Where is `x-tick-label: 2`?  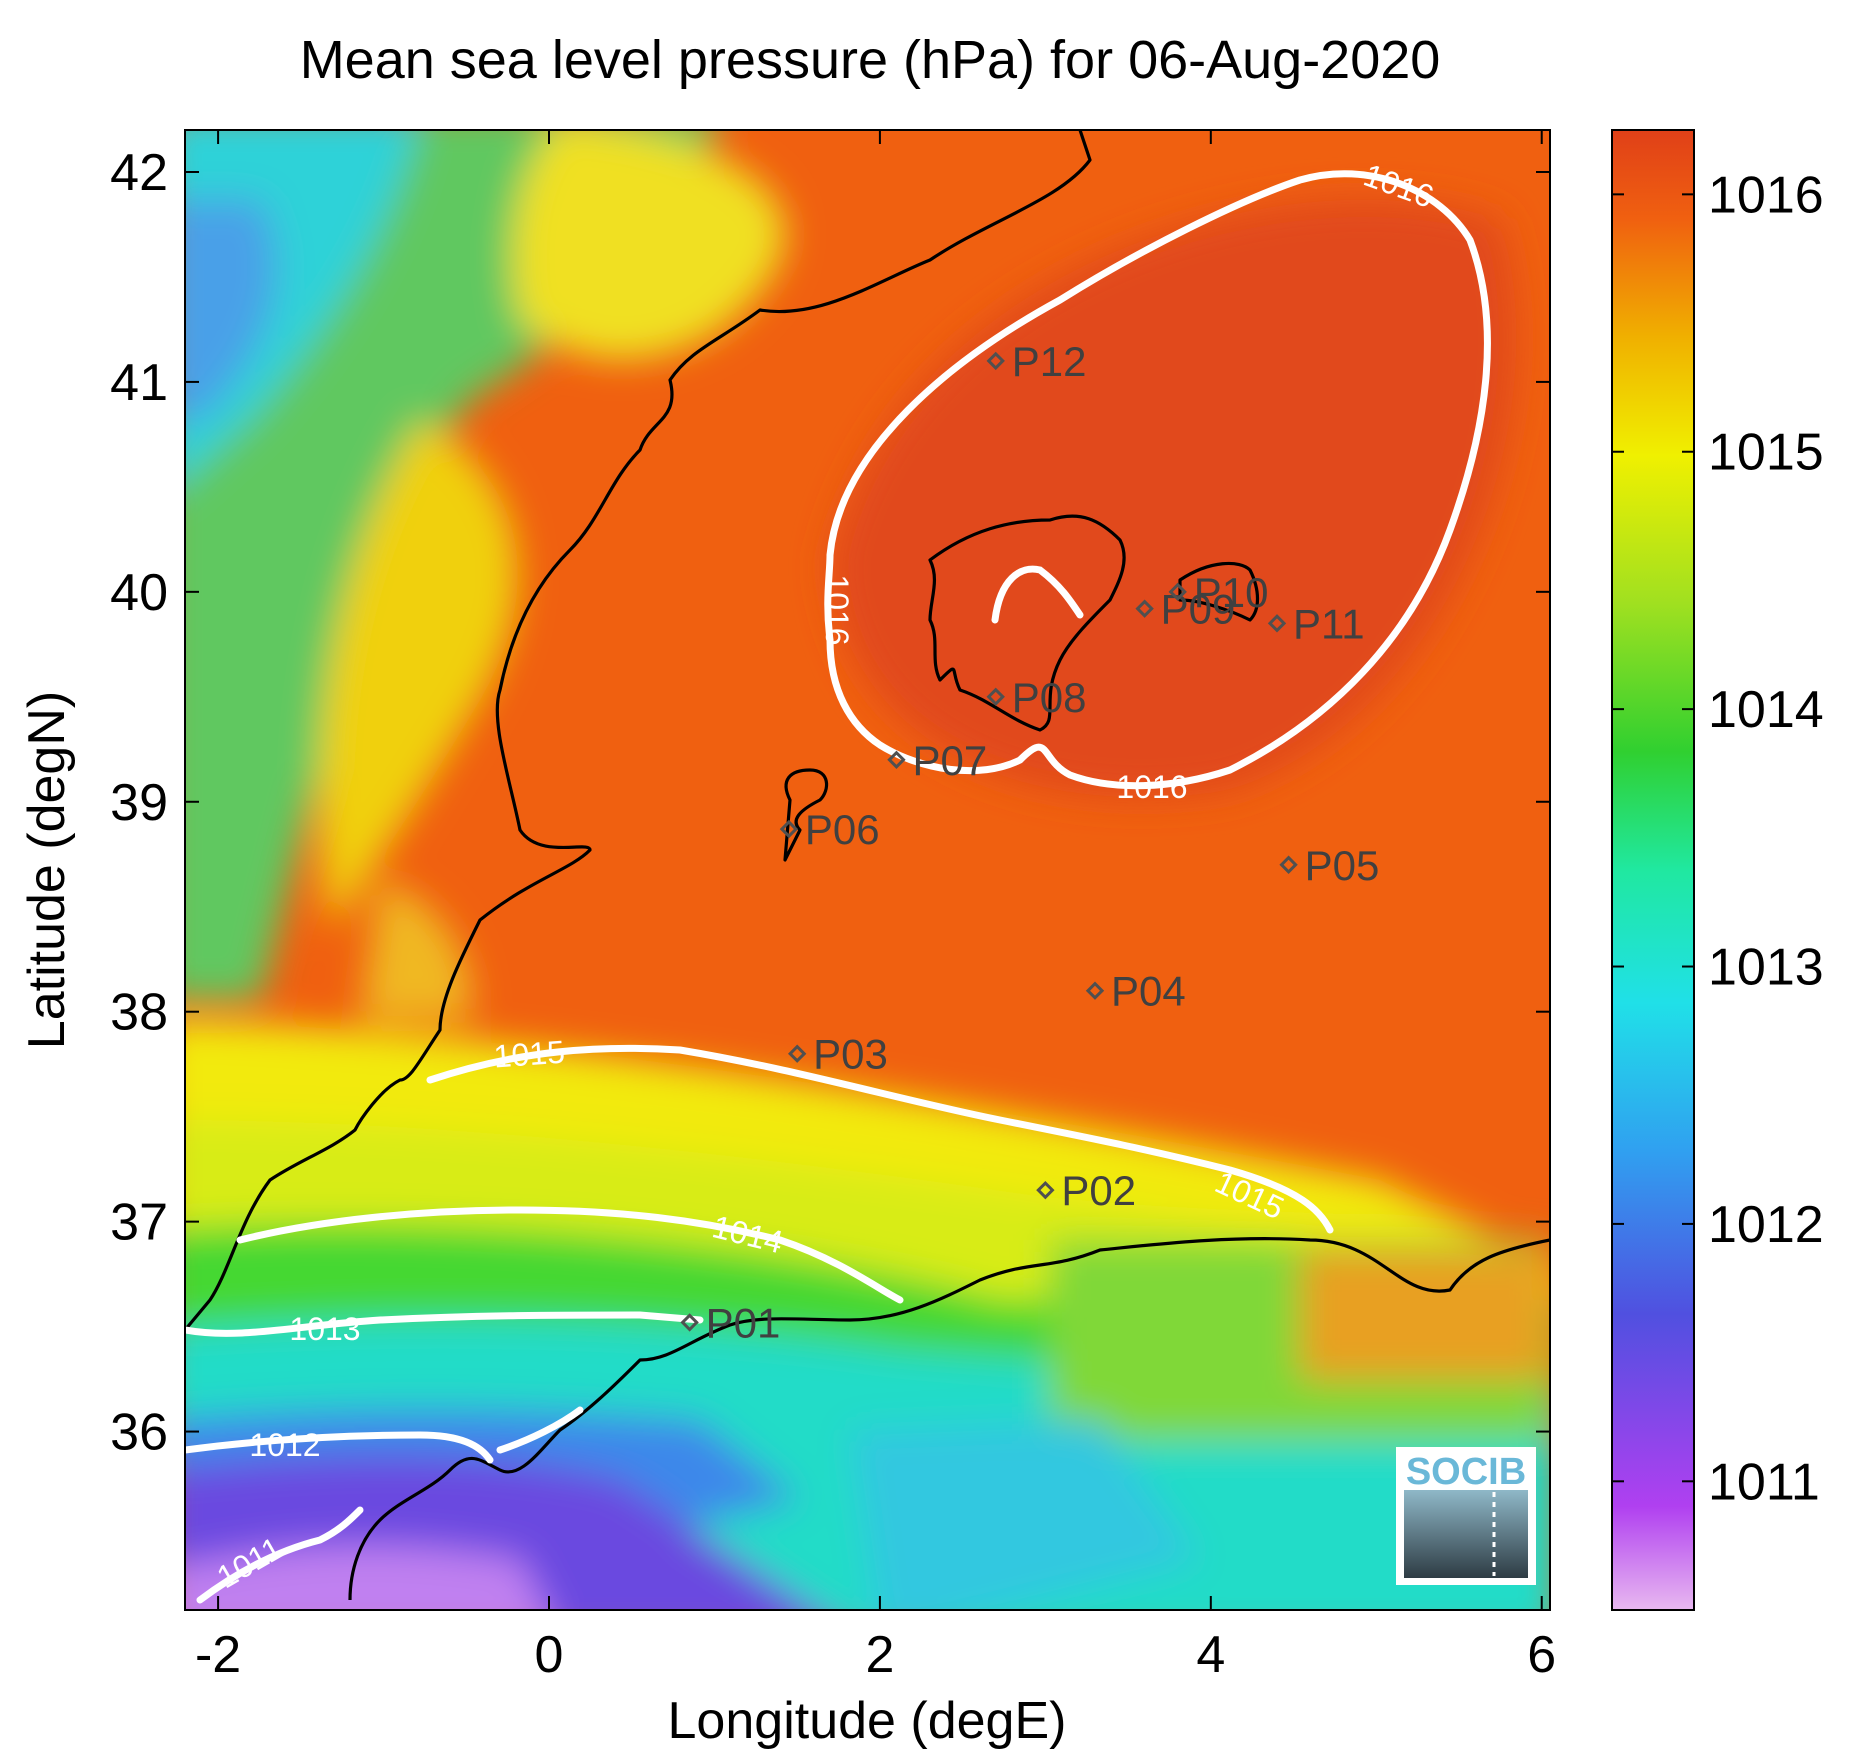
x-tick-label: 2 is located at coordinates (879, 1655).